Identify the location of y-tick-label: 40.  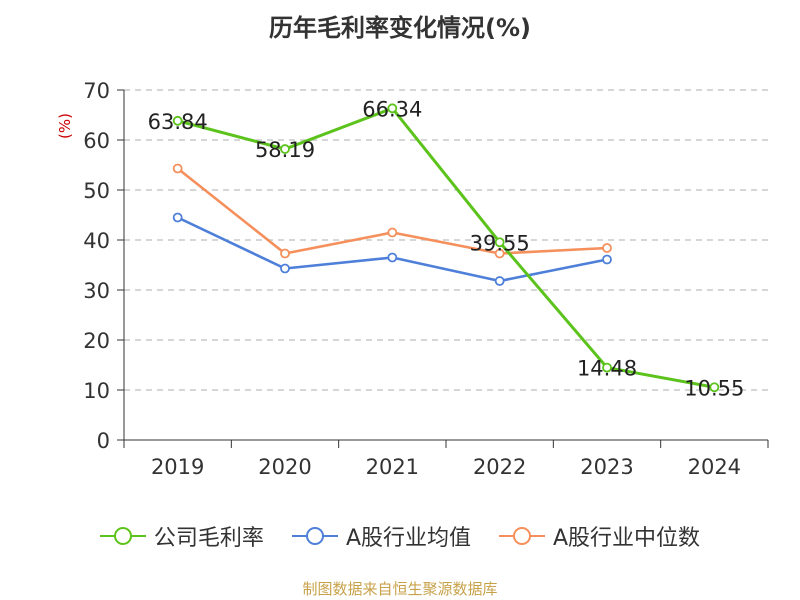
(96, 241).